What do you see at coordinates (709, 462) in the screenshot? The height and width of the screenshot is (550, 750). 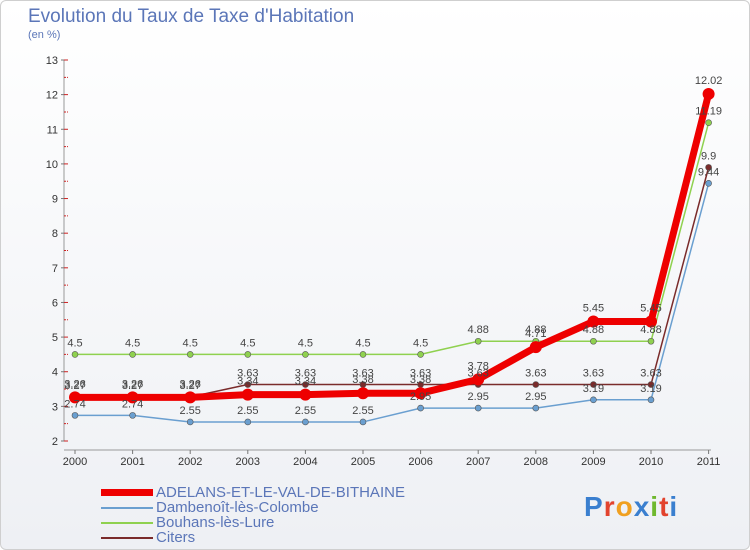 I see `x-tick-label: 2011` at bounding box center [709, 462].